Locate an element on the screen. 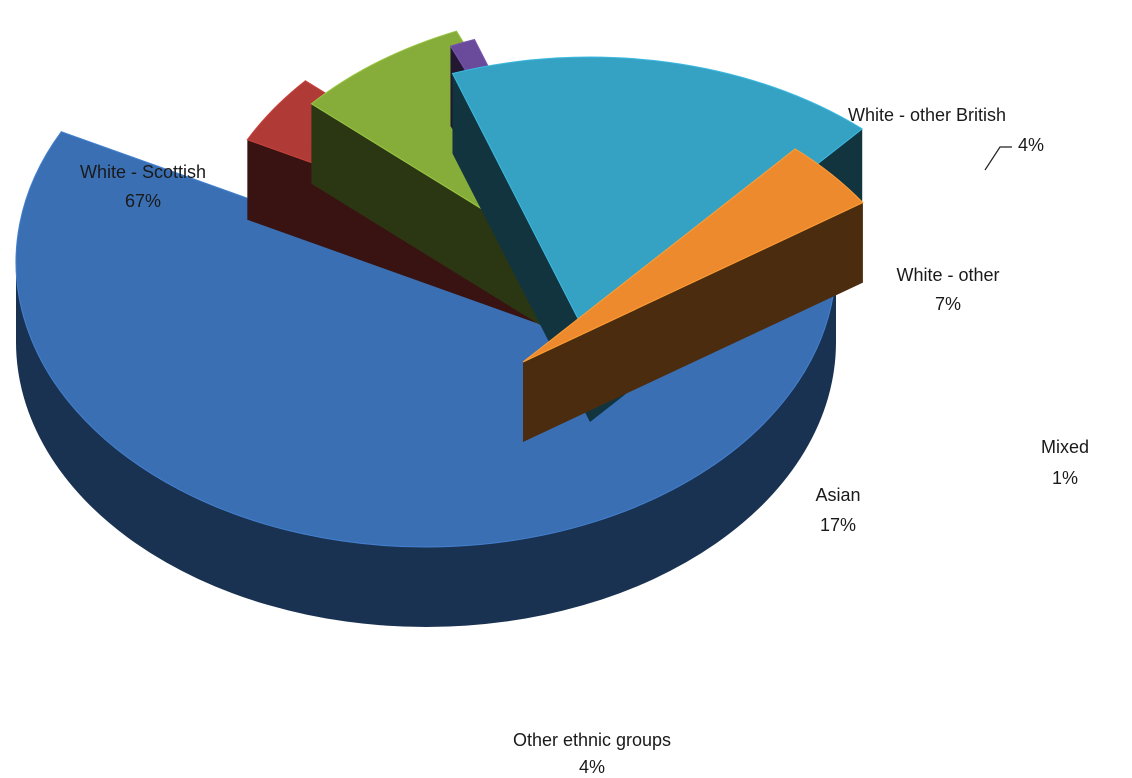  label-other-ethnic-groups: Other ethnic groups is located at coordinates (592, 740).